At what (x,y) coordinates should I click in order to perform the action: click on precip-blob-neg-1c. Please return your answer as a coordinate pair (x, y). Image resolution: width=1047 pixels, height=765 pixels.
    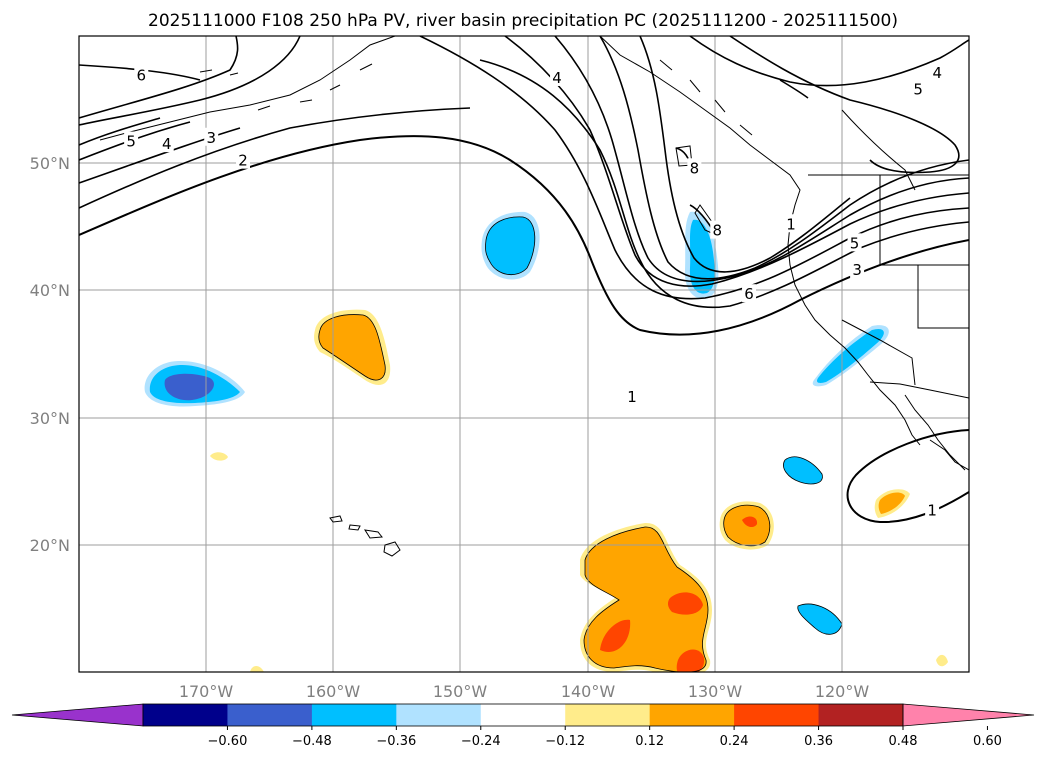
    Looking at the image, I should click on (189, 387).